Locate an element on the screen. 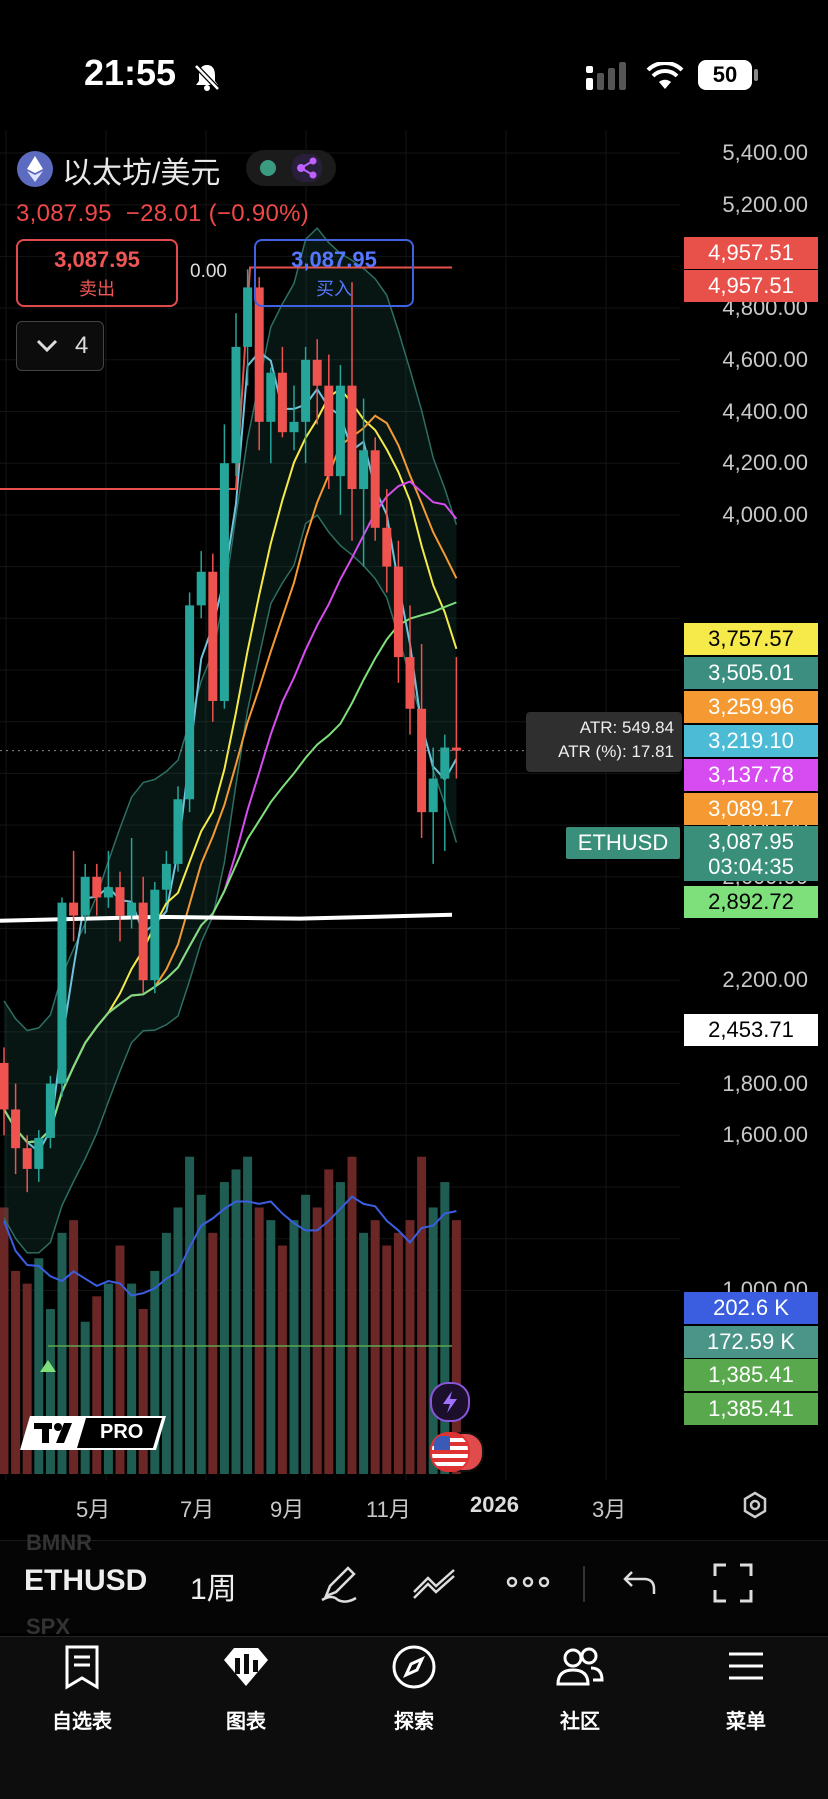  sell-label: 卖出 is located at coordinates (97, 289).